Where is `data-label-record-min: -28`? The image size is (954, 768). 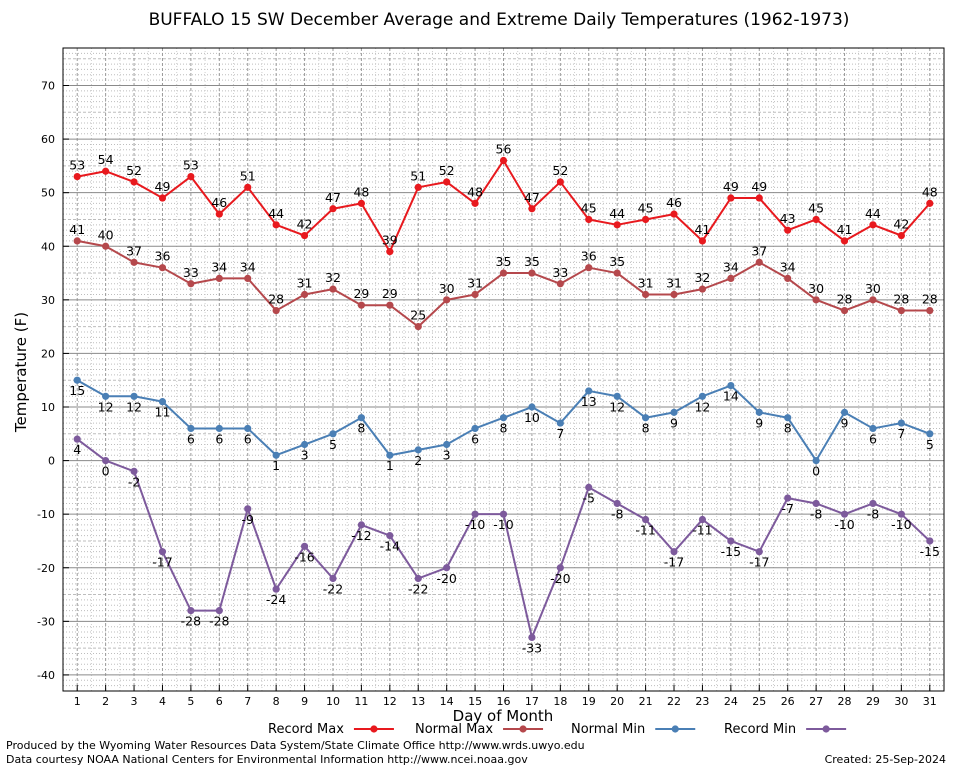
data-label-record-min: -28 is located at coordinates (219, 621).